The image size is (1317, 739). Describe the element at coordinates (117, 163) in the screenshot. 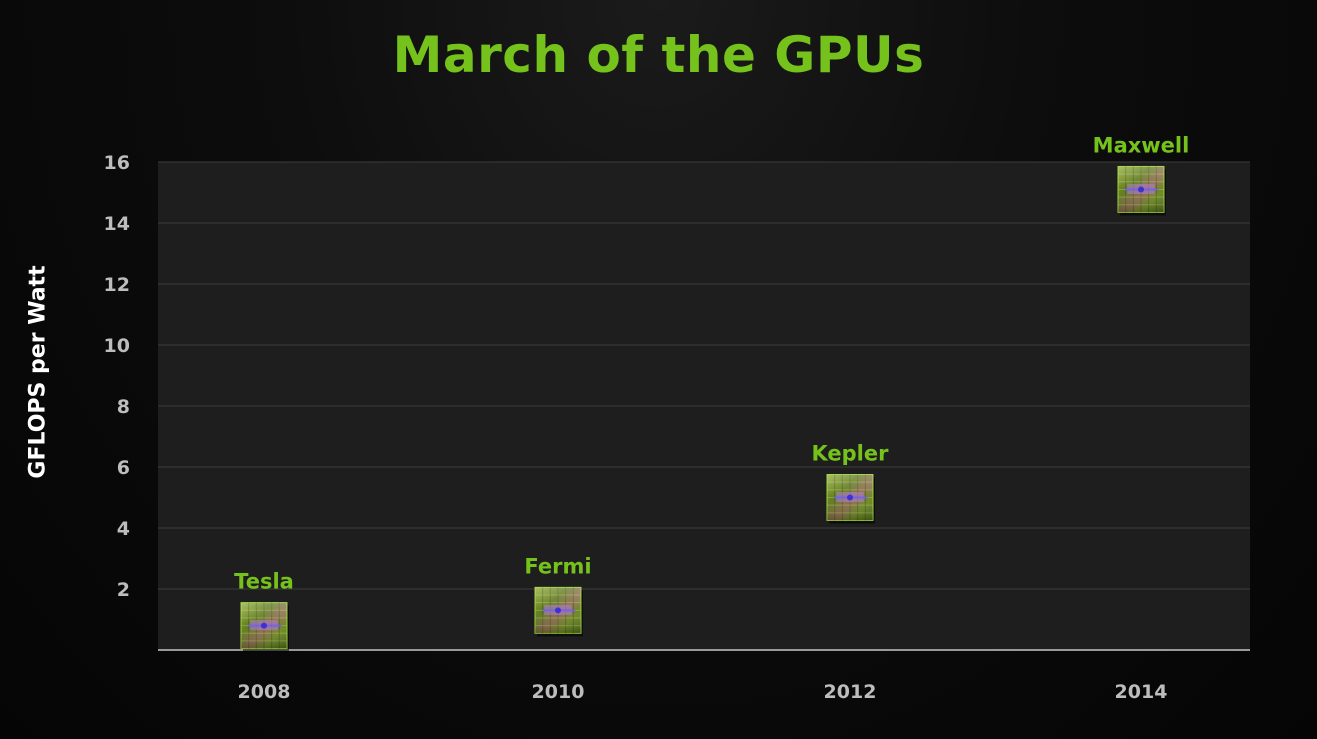

I see `y-tick-label: 16` at that location.